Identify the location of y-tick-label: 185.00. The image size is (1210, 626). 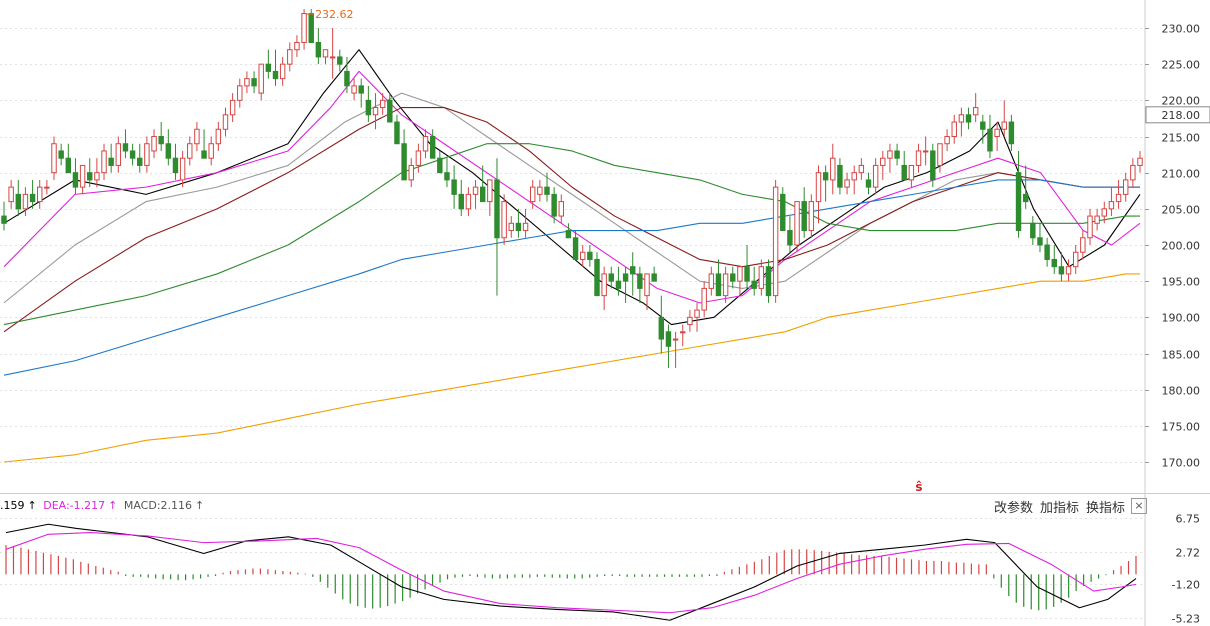
(1181, 355).